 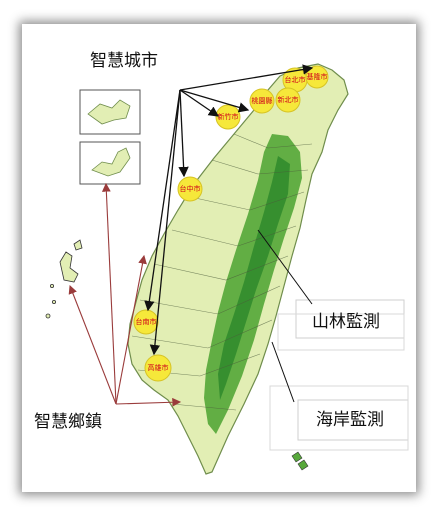 I want to click on kinmen-islands, so click(x=111, y=162).